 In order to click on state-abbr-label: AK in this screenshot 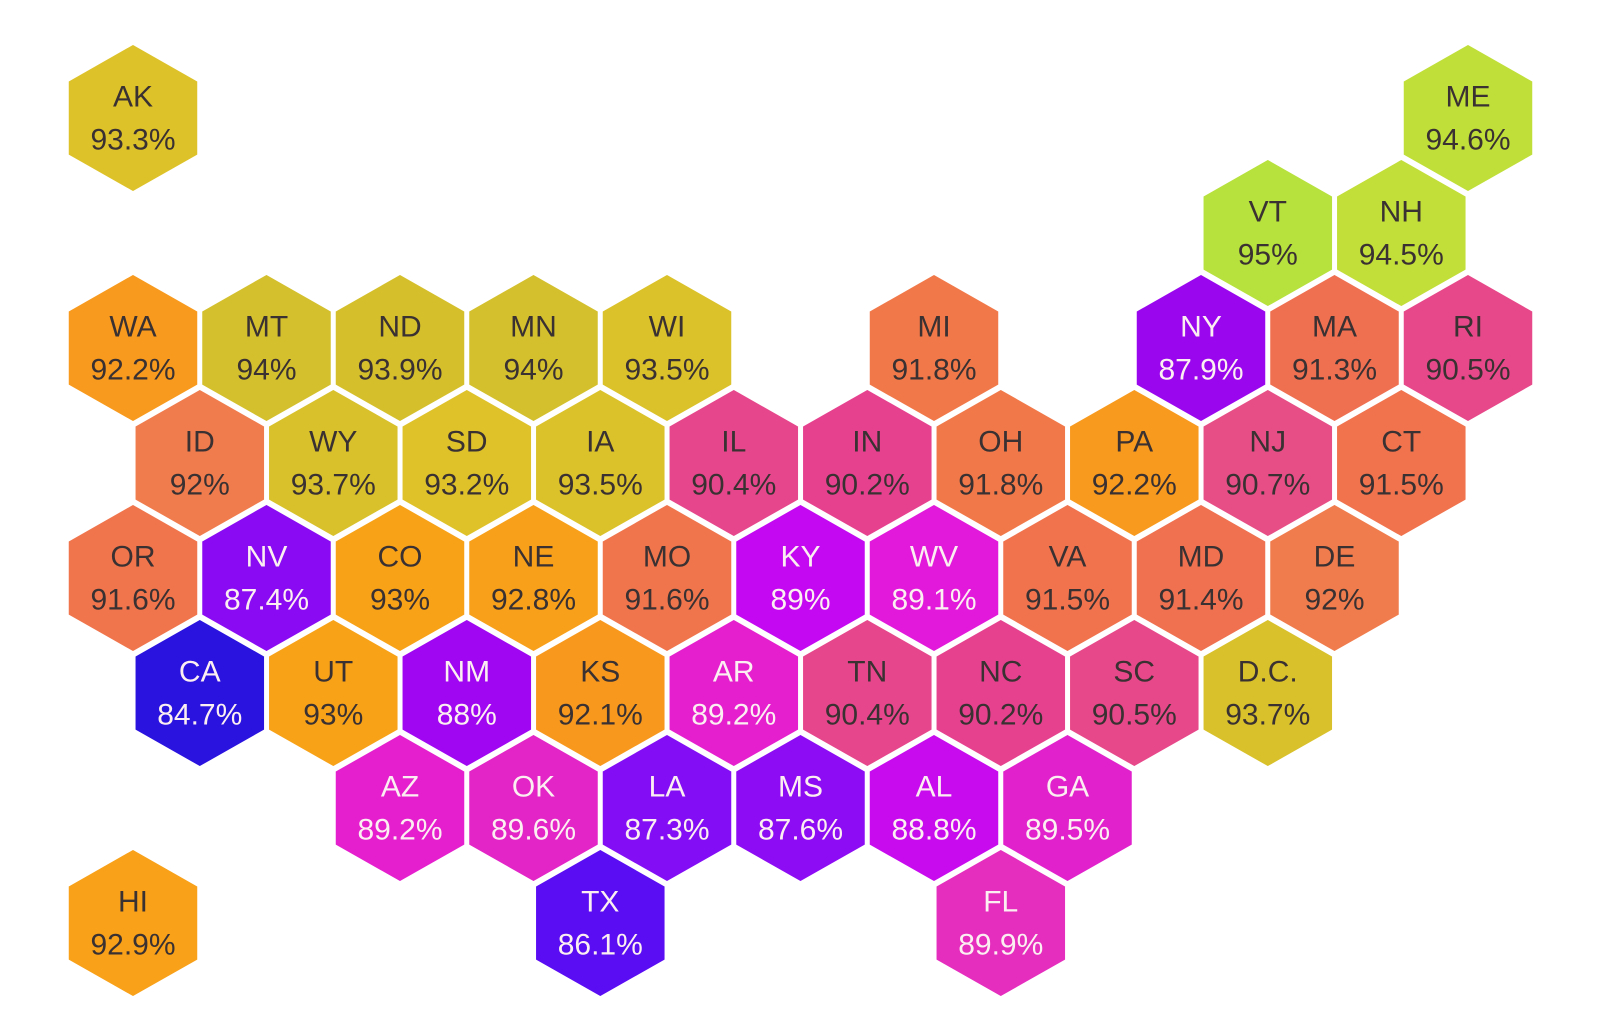, I will do `click(133, 97)`.